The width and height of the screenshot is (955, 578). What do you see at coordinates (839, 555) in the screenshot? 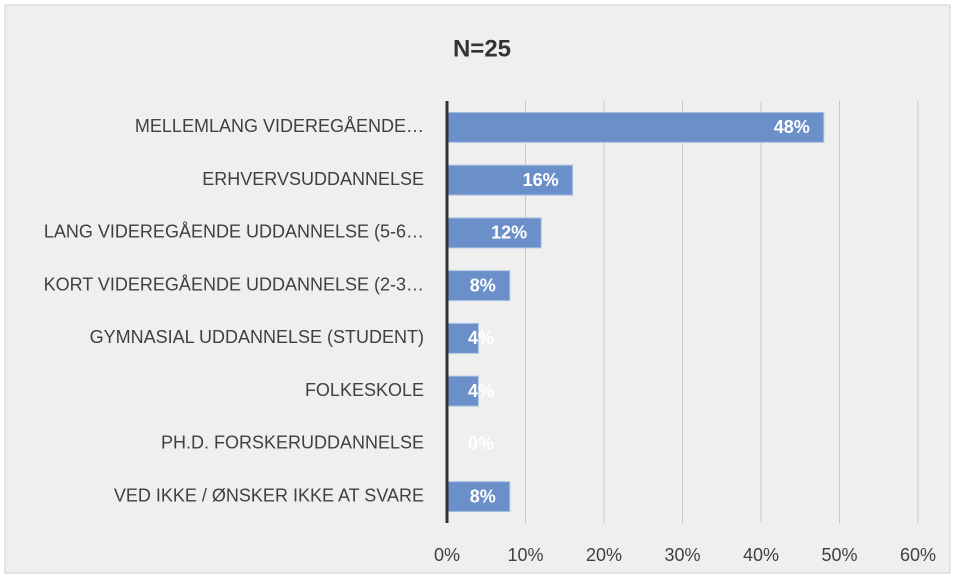
I see `x-tick-label: 50%` at bounding box center [839, 555].